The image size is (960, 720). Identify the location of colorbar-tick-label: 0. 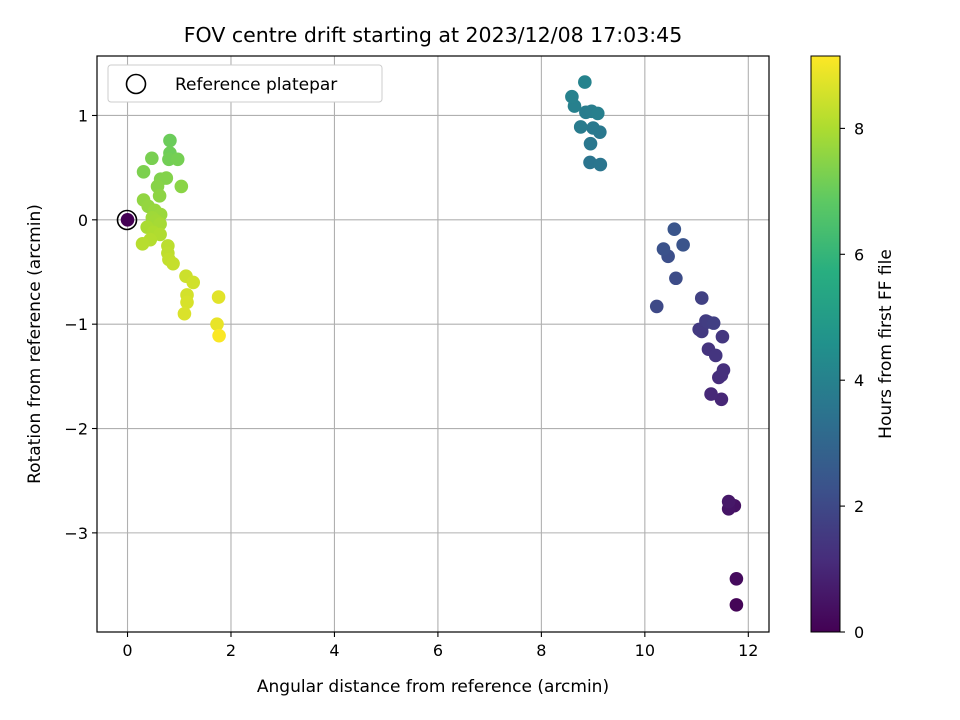
(859, 632).